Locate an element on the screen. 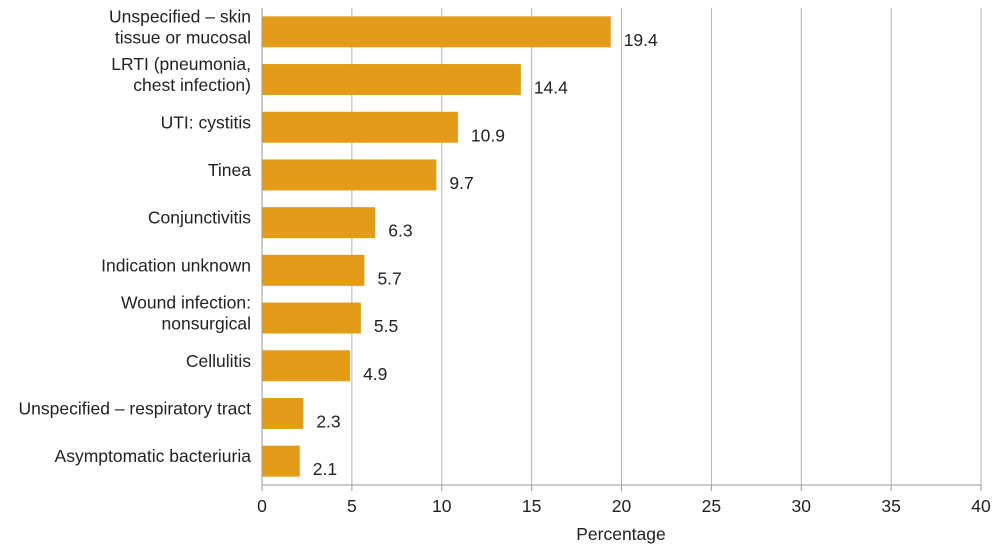 The image size is (1004, 553). category-label-line: nonsurgical is located at coordinates (207, 324).